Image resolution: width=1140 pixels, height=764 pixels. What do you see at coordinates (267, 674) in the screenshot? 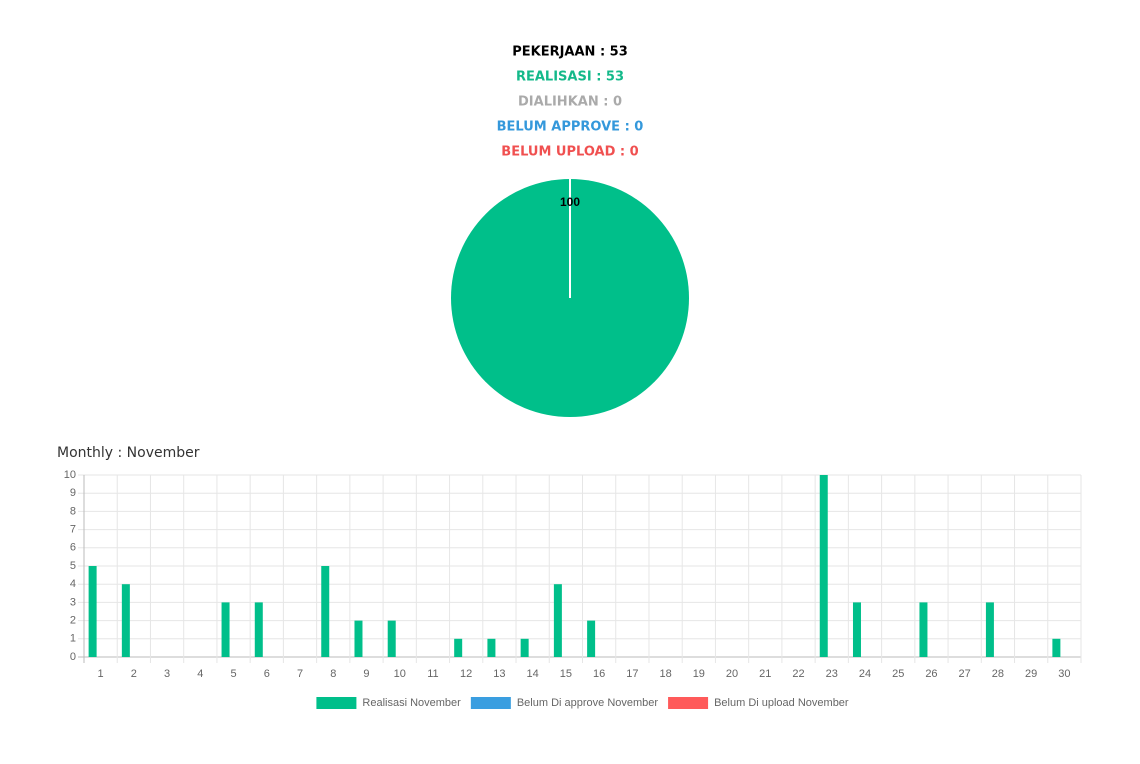
I see `x-tick-label: 6` at bounding box center [267, 674].